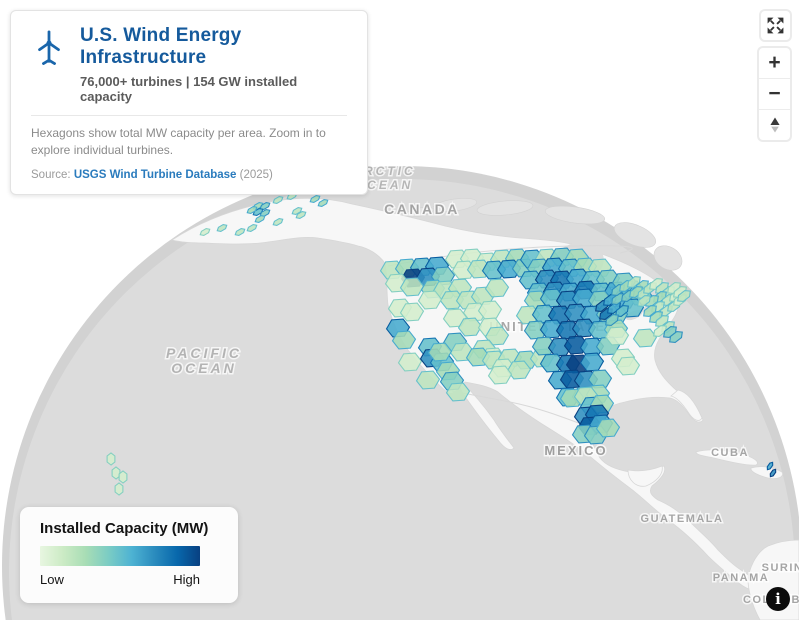 This screenshot has height=620, width=799. What do you see at coordinates (186, 579) in the screenshot?
I see `legend-high-label: High` at bounding box center [186, 579].